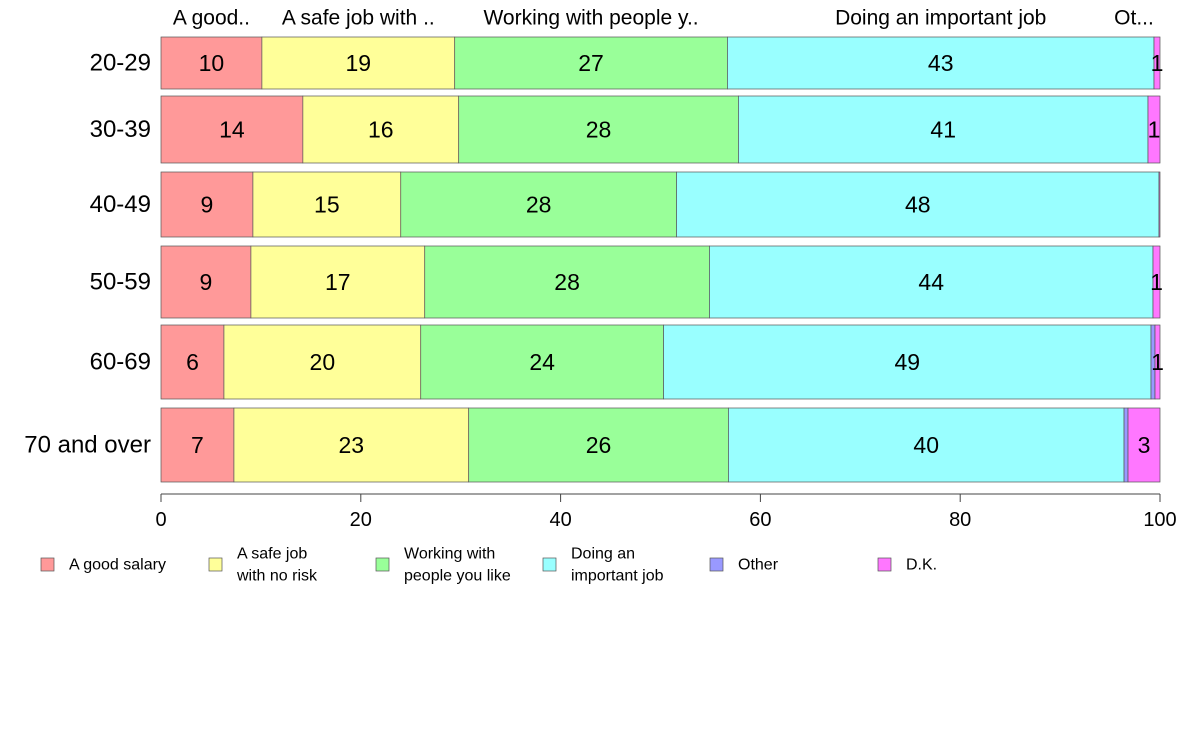 This screenshot has height=736, width=1188. Describe the element at coordinates (921, 565) in the screenshot. I see `legend-label: D.K.` at that location.